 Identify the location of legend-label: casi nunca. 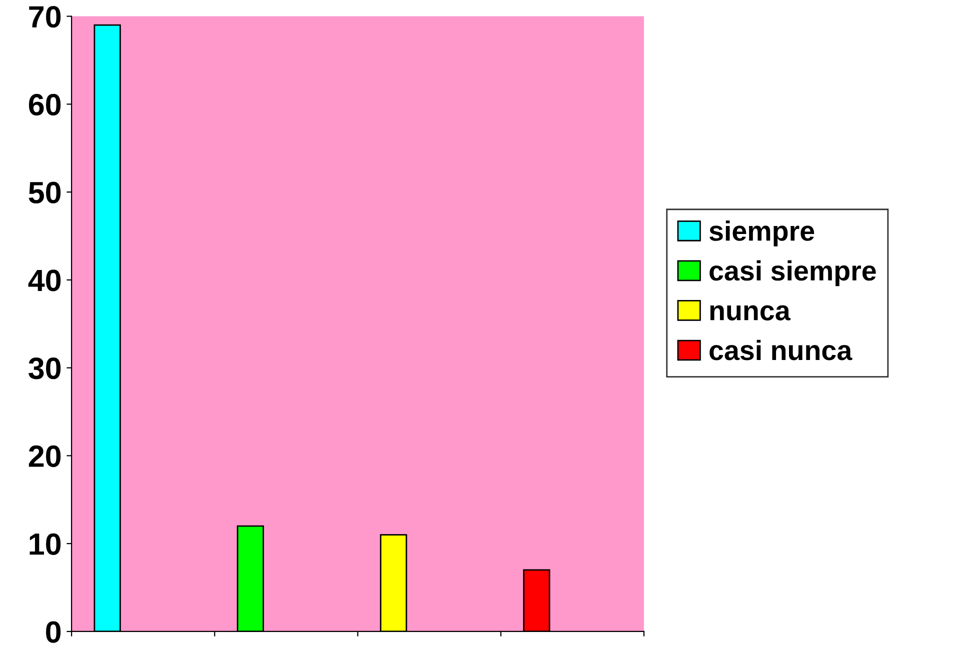
(781, 350).